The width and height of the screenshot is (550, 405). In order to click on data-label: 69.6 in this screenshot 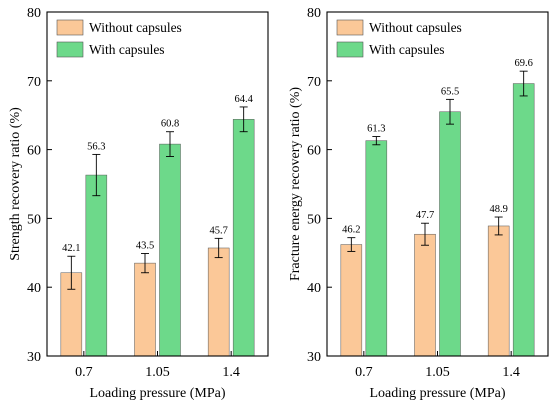, I will do `click(523, 63)`.